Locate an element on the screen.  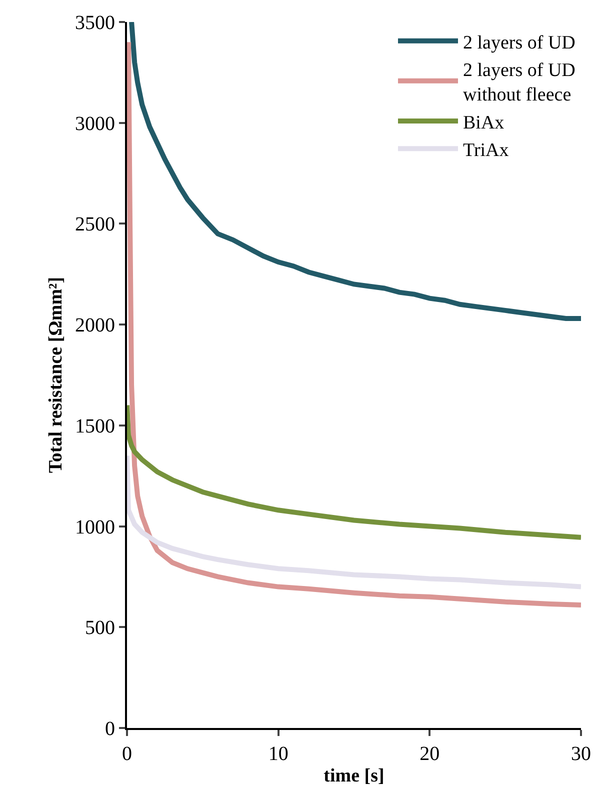
x-tick-label: 30 is located at coordinates (581, 754).